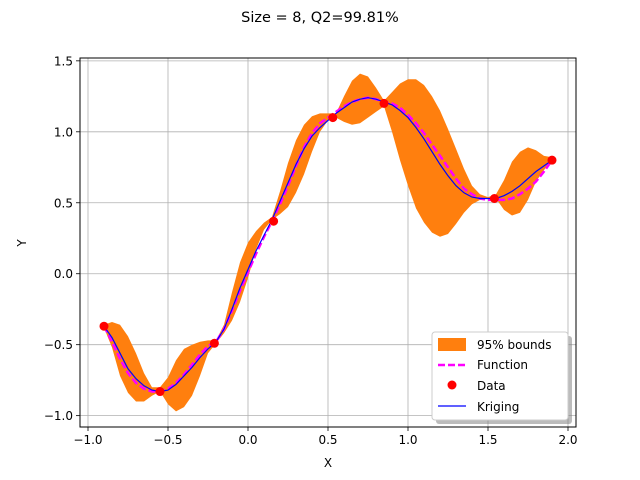  I want to click on x-tick-label: −0.5, so click(167, 440).